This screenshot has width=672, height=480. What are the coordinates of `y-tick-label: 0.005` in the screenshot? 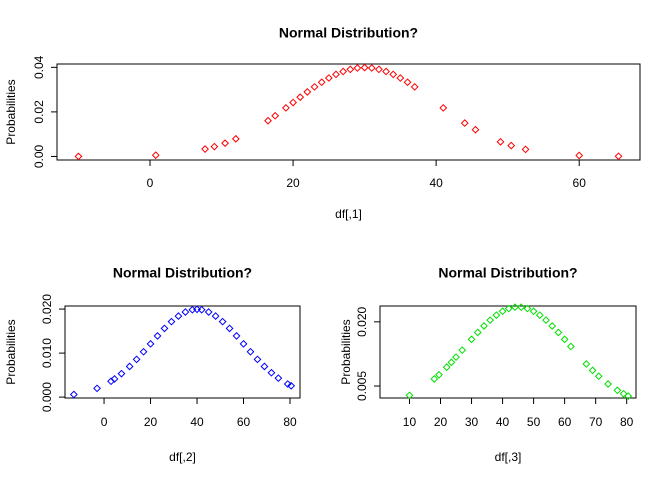 It's located at (362, 386).